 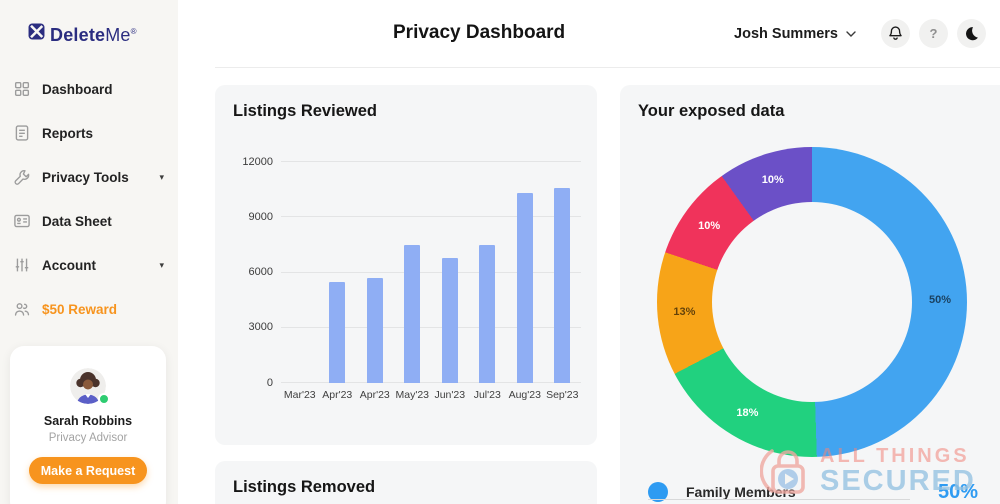 I want to click on bar-column: May'23, so click(x=413, y=281).